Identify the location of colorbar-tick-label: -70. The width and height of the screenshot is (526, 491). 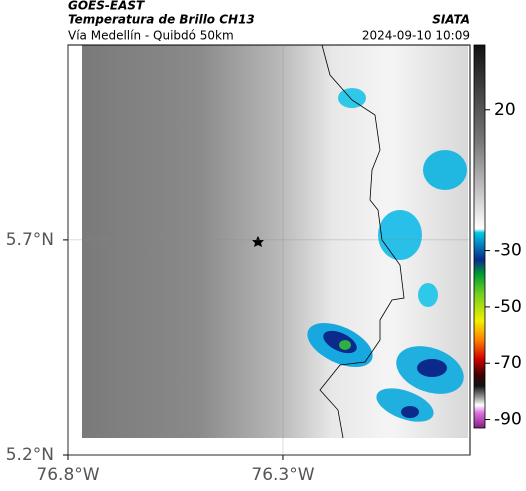
(508, 363).